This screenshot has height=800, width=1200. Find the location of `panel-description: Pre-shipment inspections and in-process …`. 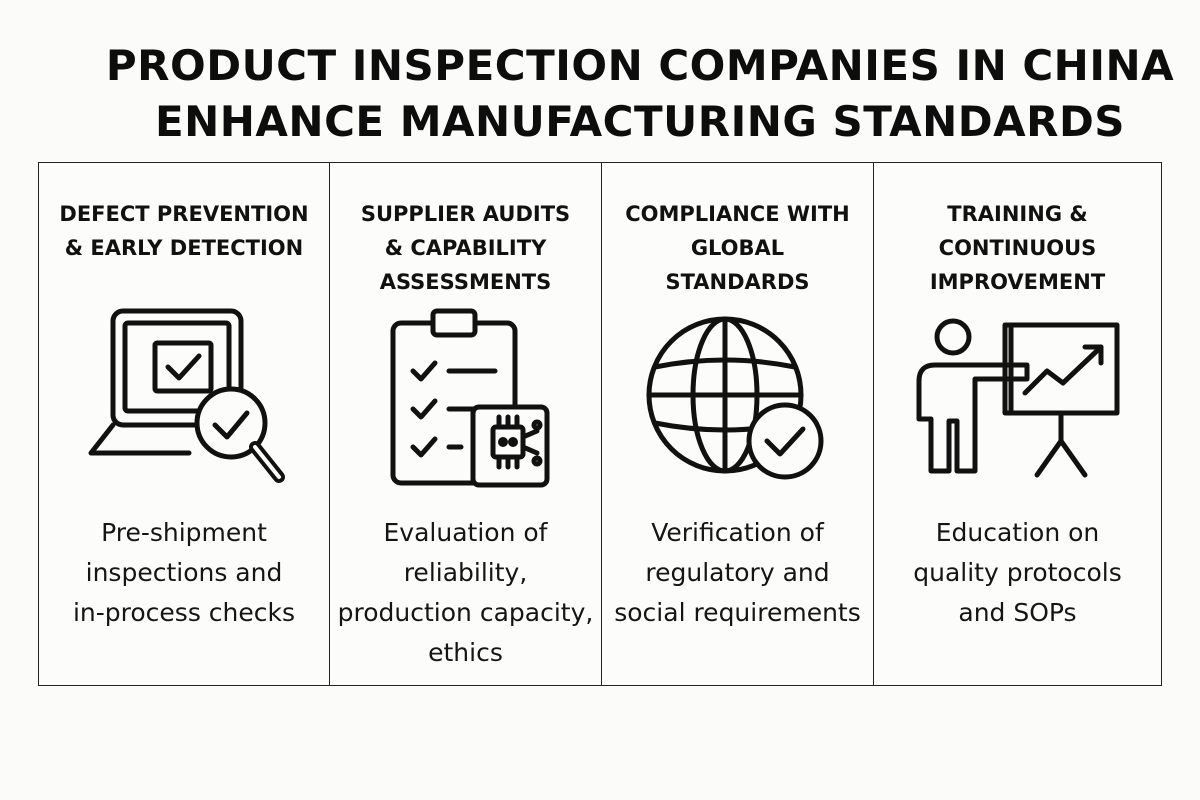

panel-description: Pre-shipment inspections and in-process … is located at coordinates (184, 573).